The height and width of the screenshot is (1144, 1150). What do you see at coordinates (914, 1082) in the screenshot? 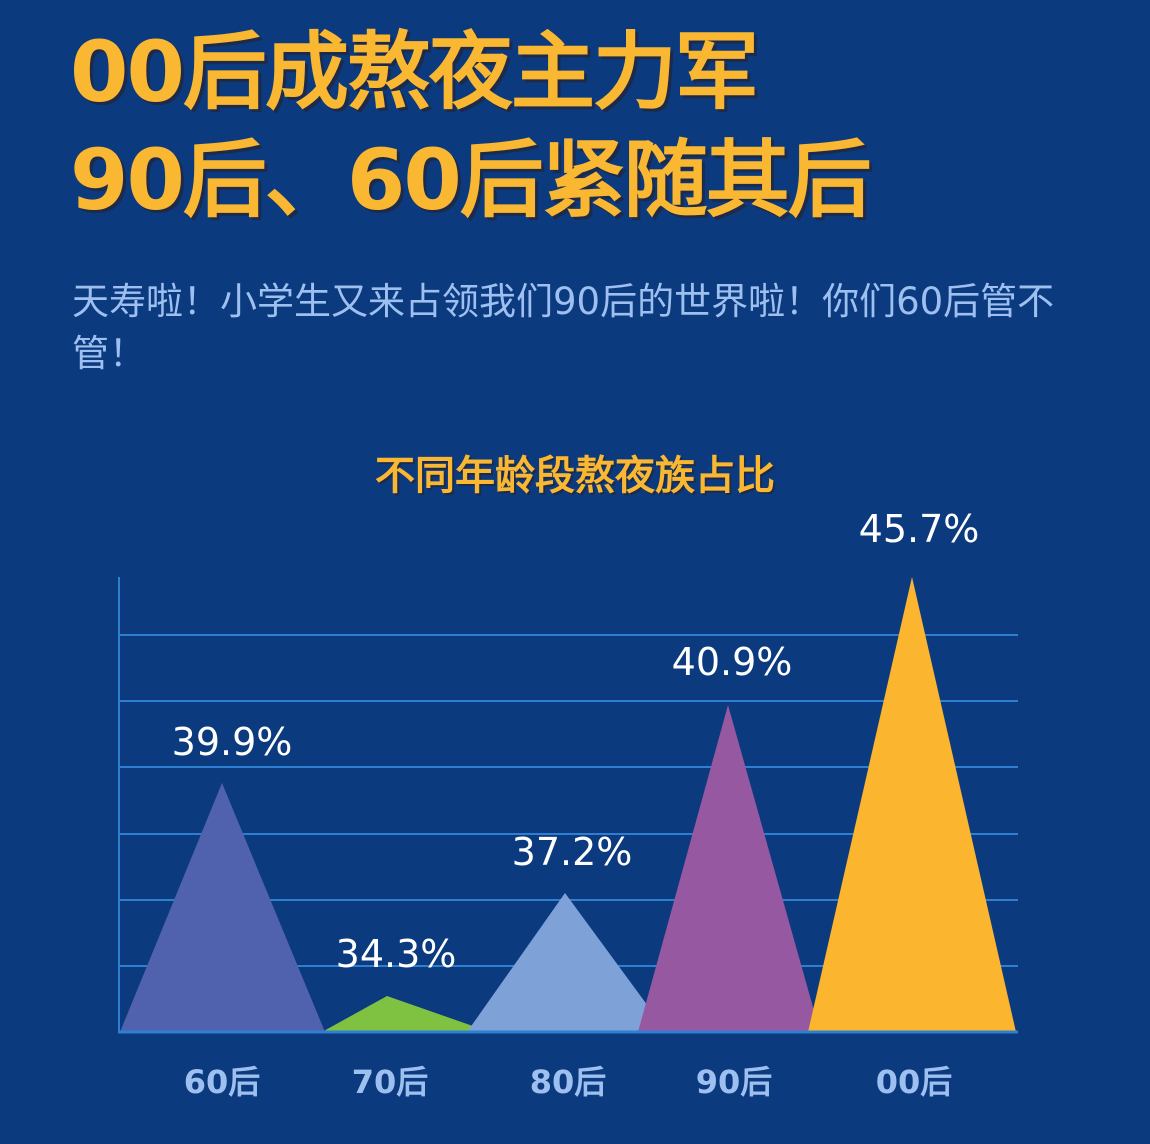
I see `category-label-00s: 00后` at bounding box center [914, 1082].